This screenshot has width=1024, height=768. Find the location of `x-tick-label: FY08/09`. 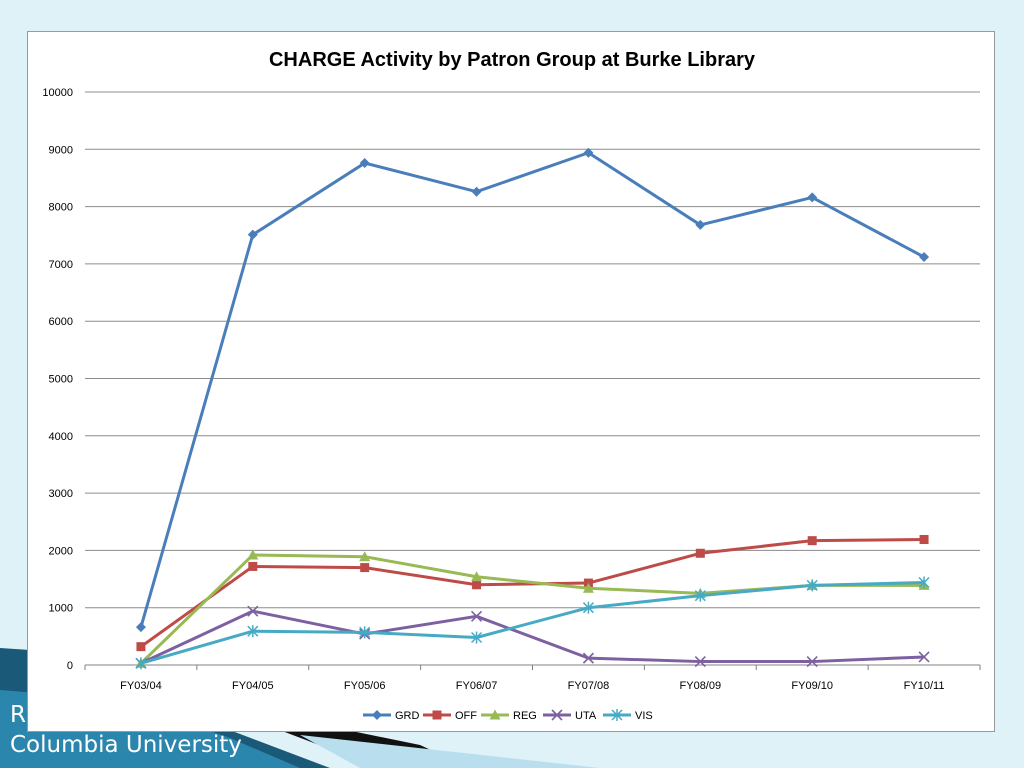

x-tick-label: FY08/09 is located at coordinates (701, 686).